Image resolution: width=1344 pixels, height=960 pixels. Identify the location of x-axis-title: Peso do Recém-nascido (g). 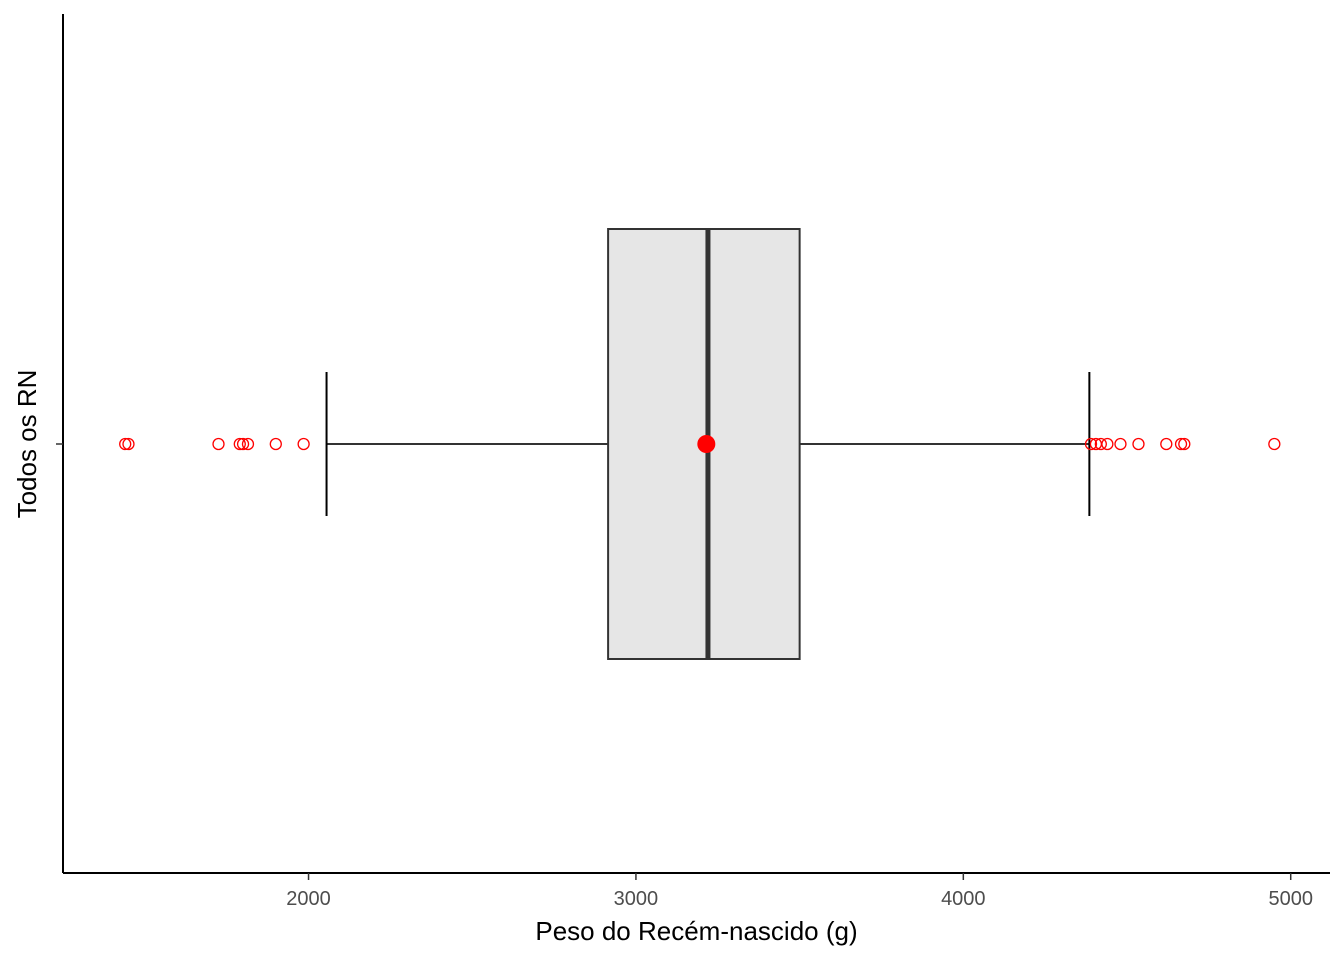
(696, 931).